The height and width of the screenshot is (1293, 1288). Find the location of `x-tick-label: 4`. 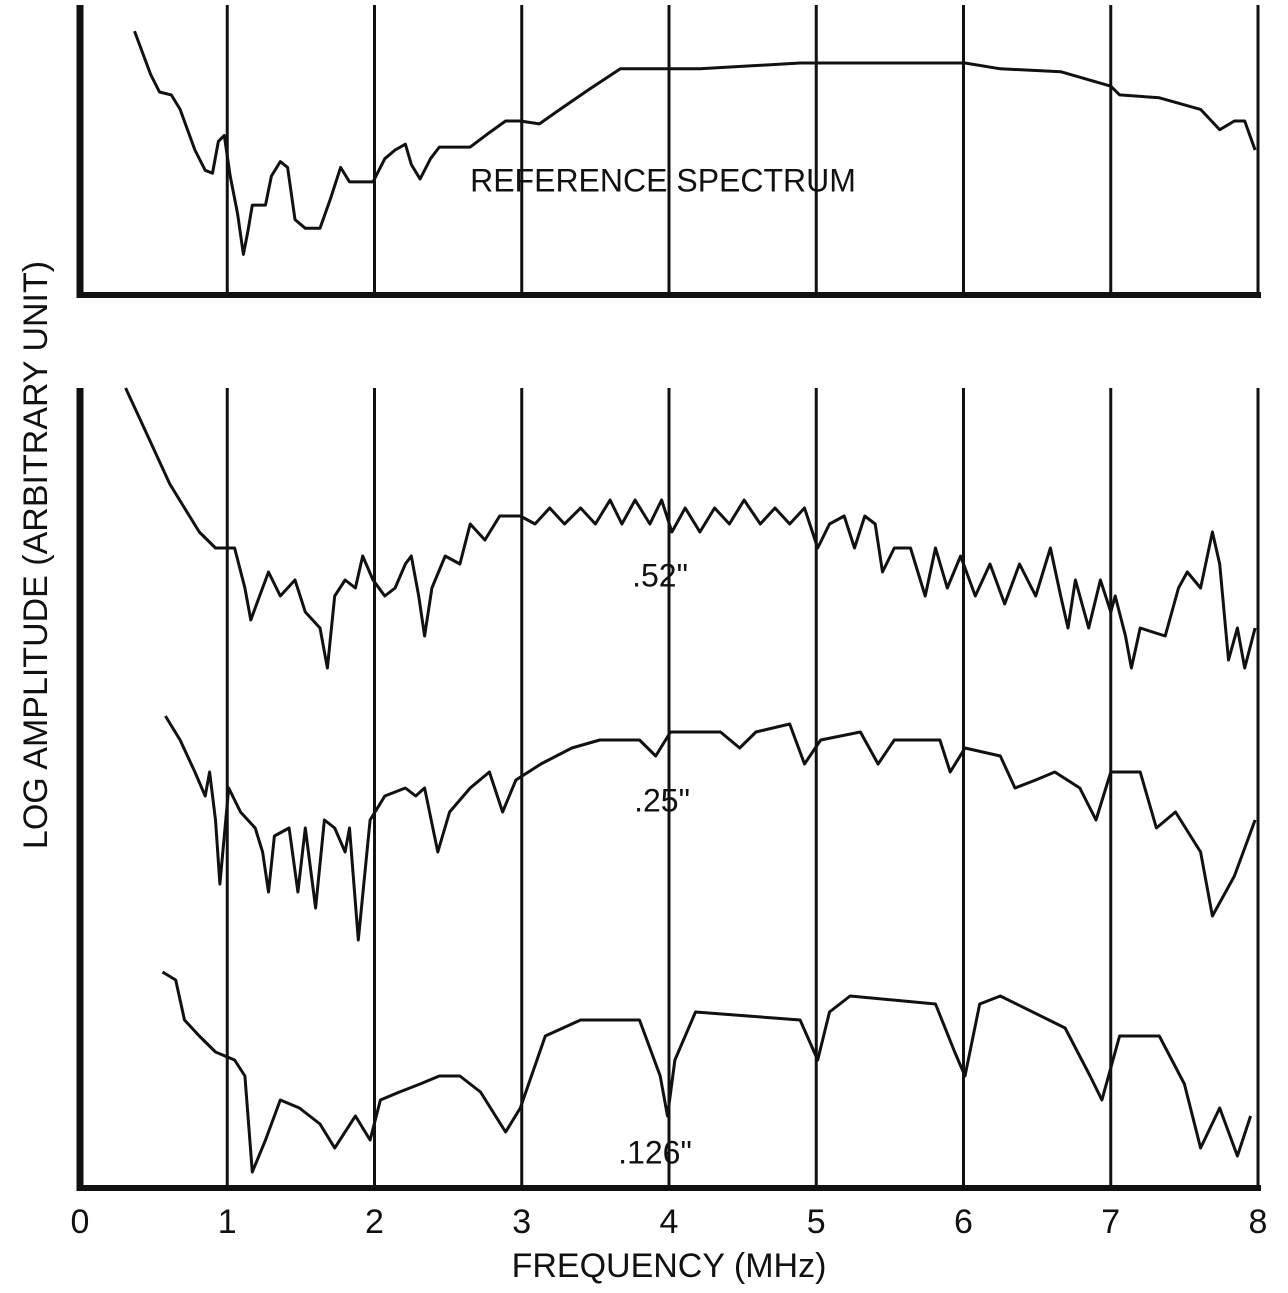

x-tick-label: 4 is located at coordinates (669, 1222).